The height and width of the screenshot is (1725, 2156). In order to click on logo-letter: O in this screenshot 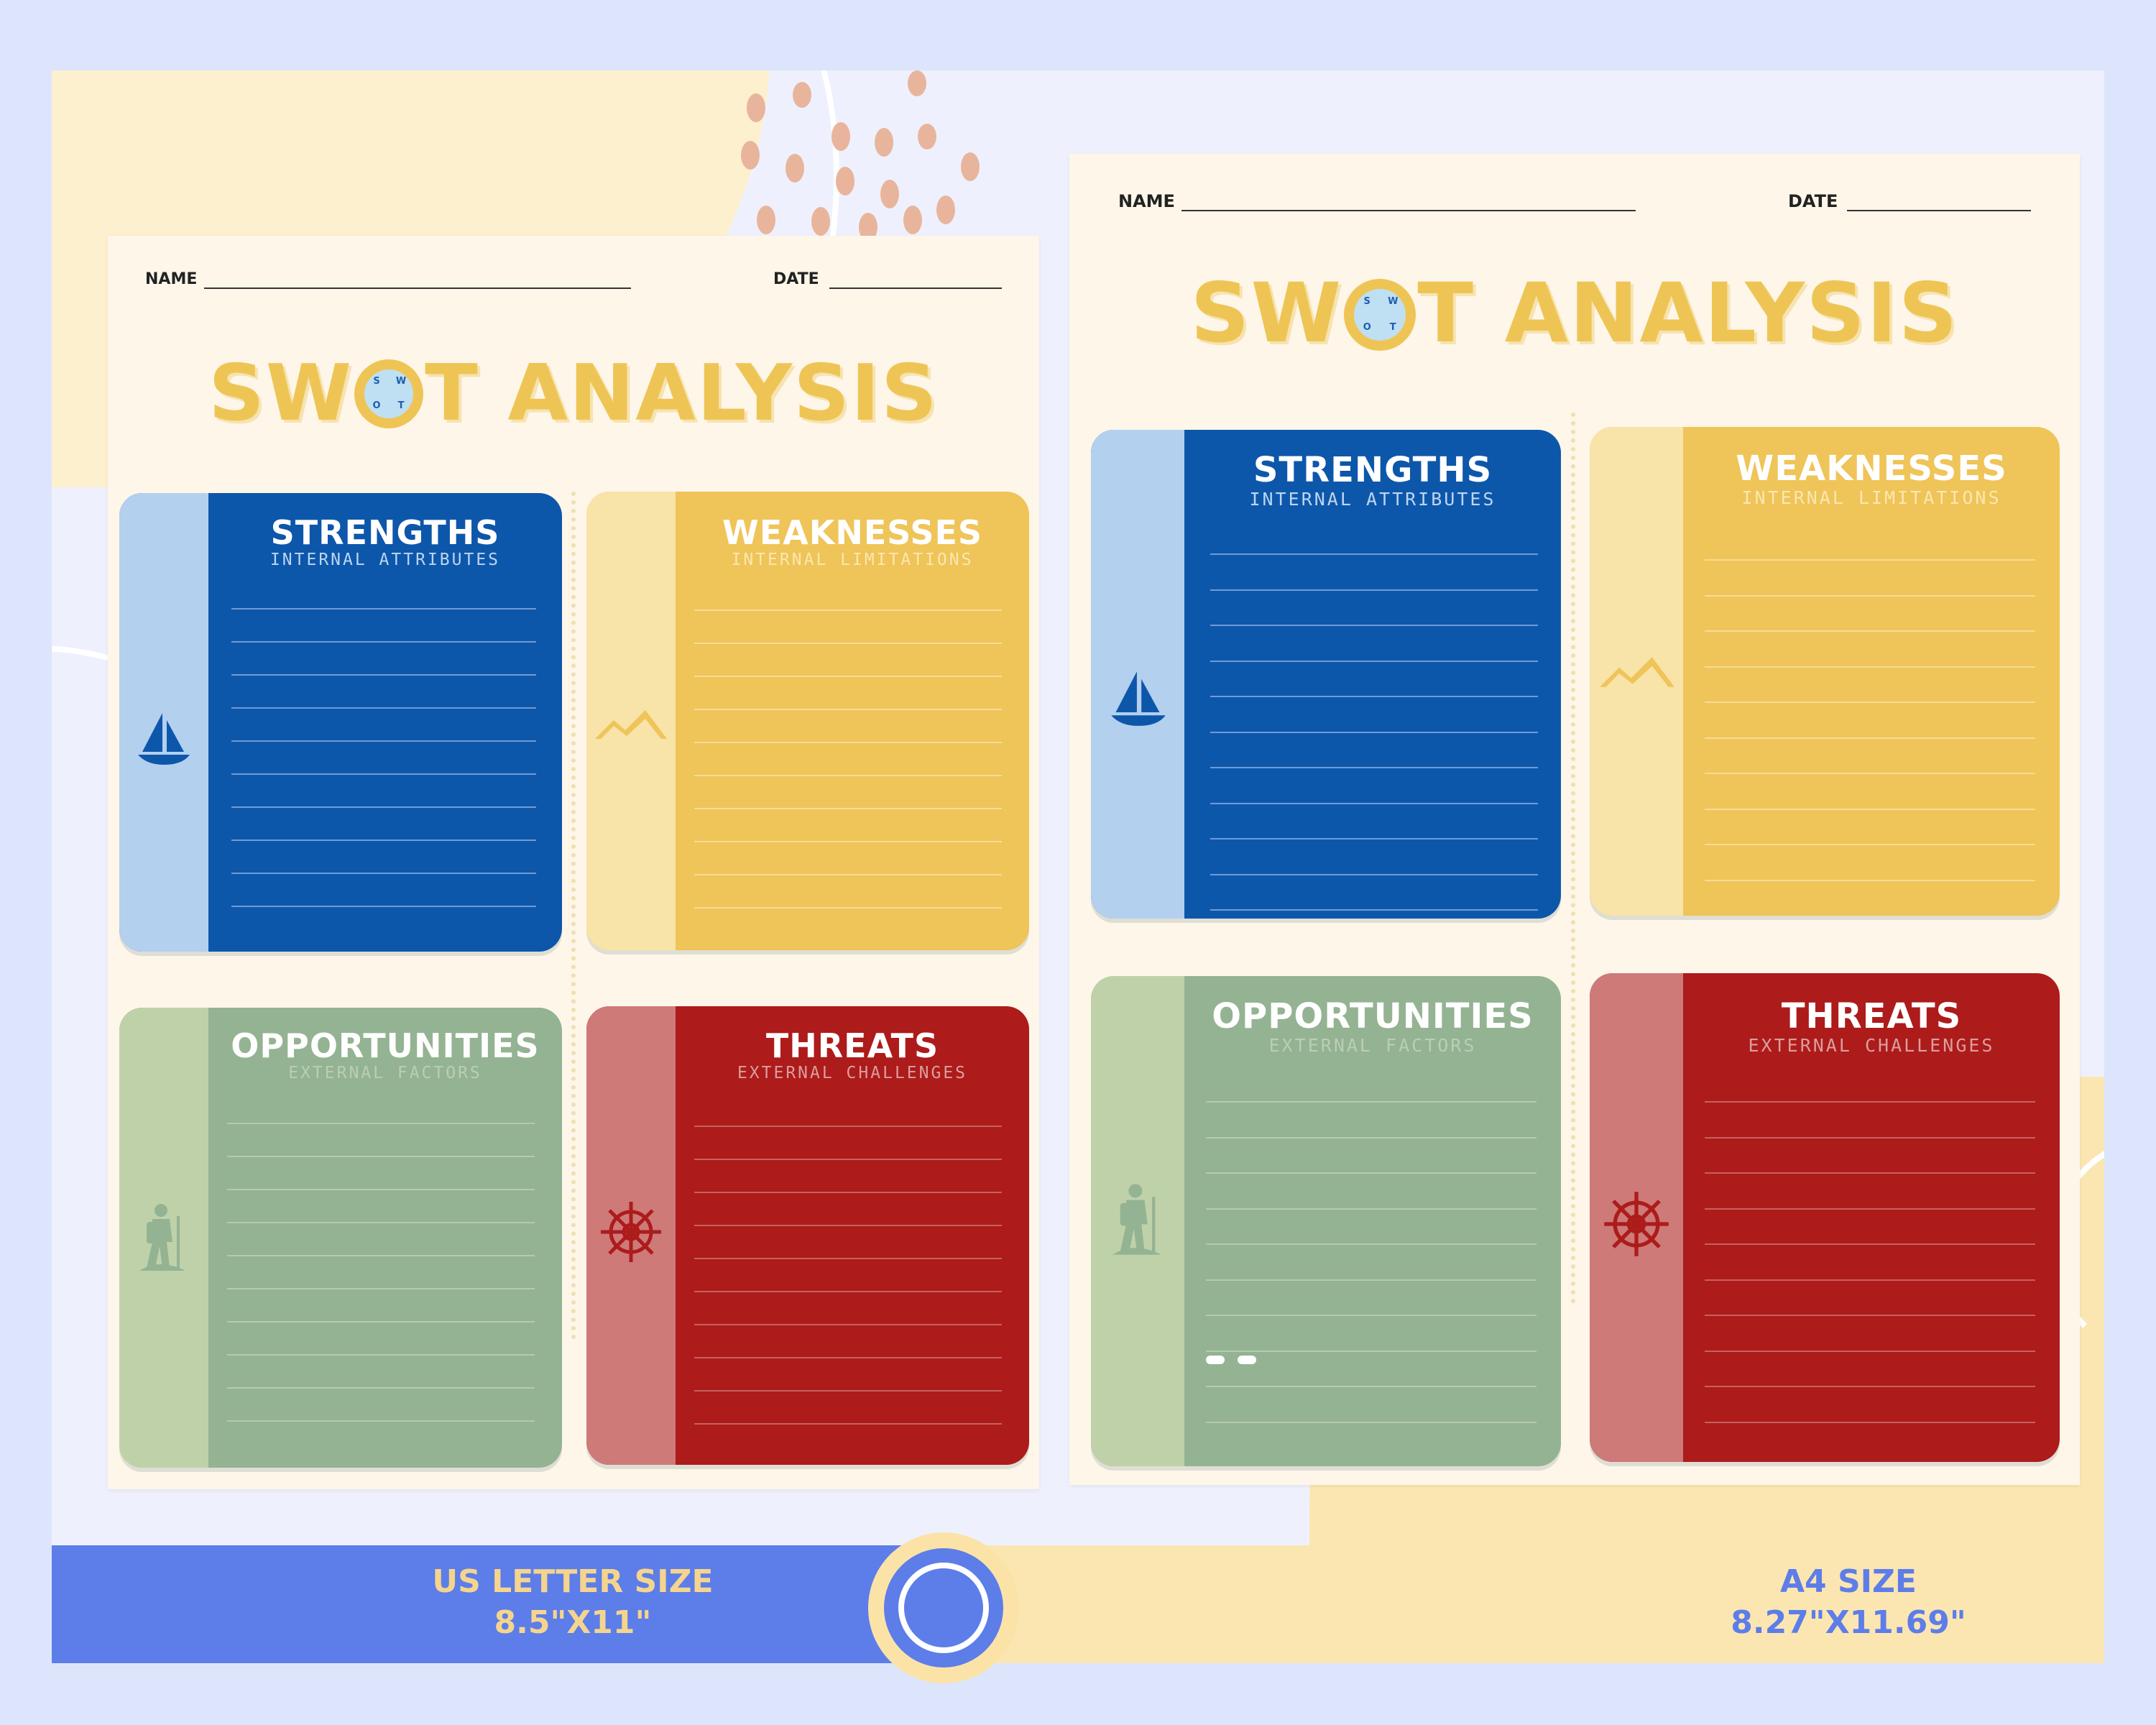, I will do `click(1367, 327)`.